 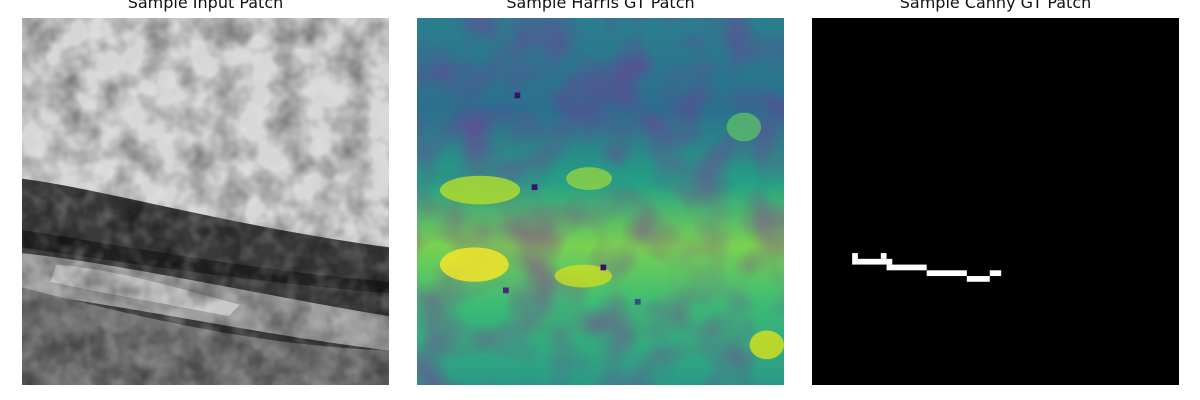 What do you see at coordinates (205, 6) in the screenshot?
I see `input-patch-title: Sample Input Patch` at bounding box center [205, 6].